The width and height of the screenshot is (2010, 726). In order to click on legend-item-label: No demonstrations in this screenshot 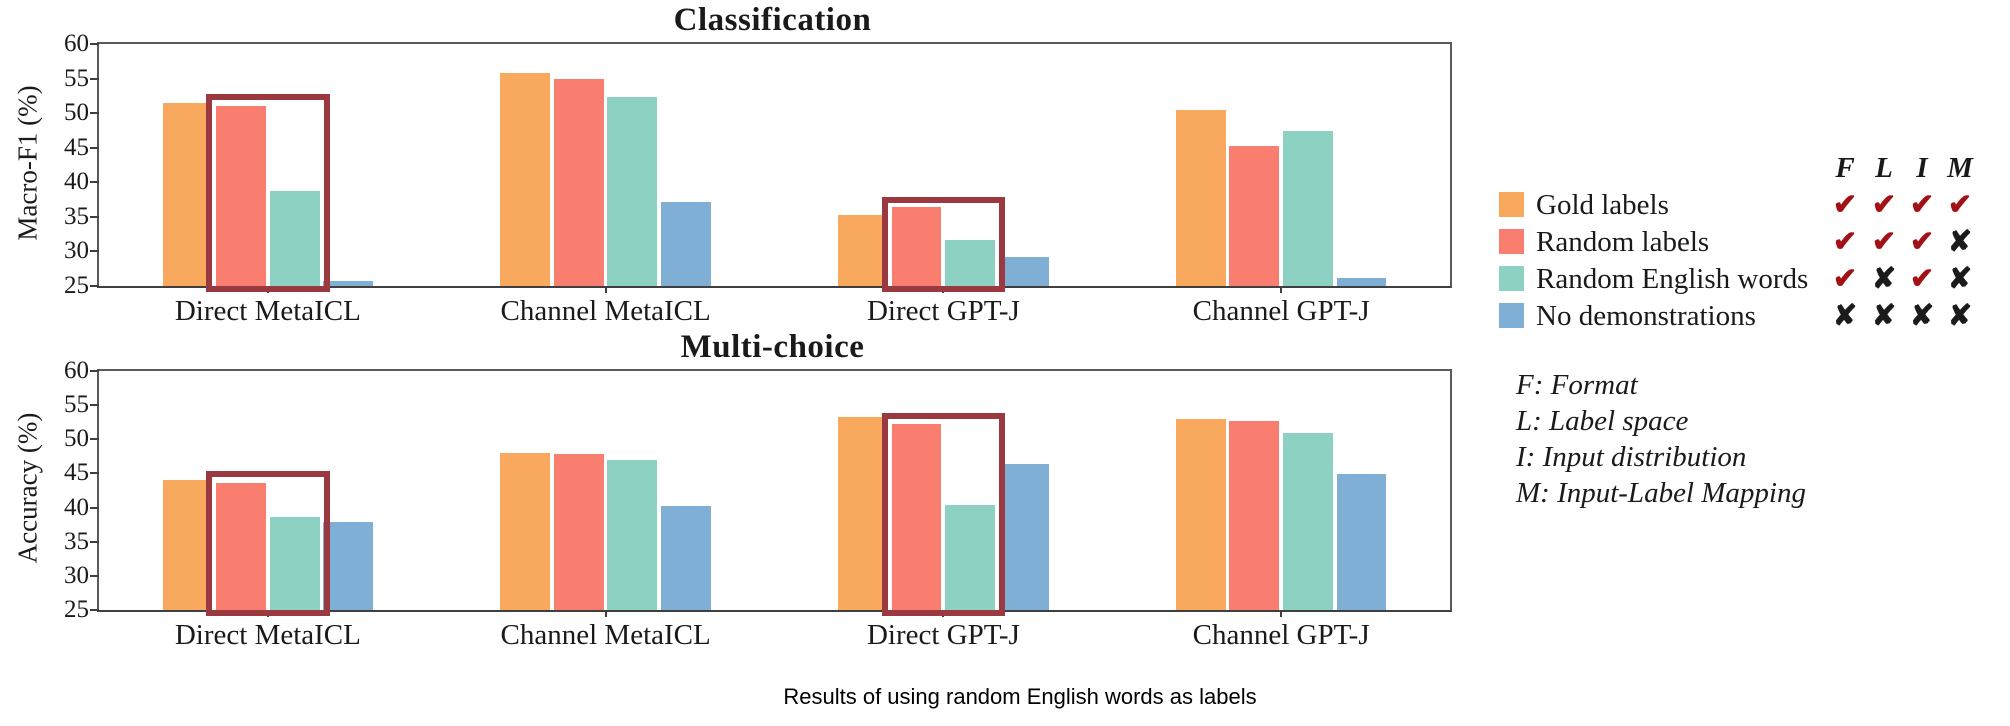, I will do `click(1646, 316)`.